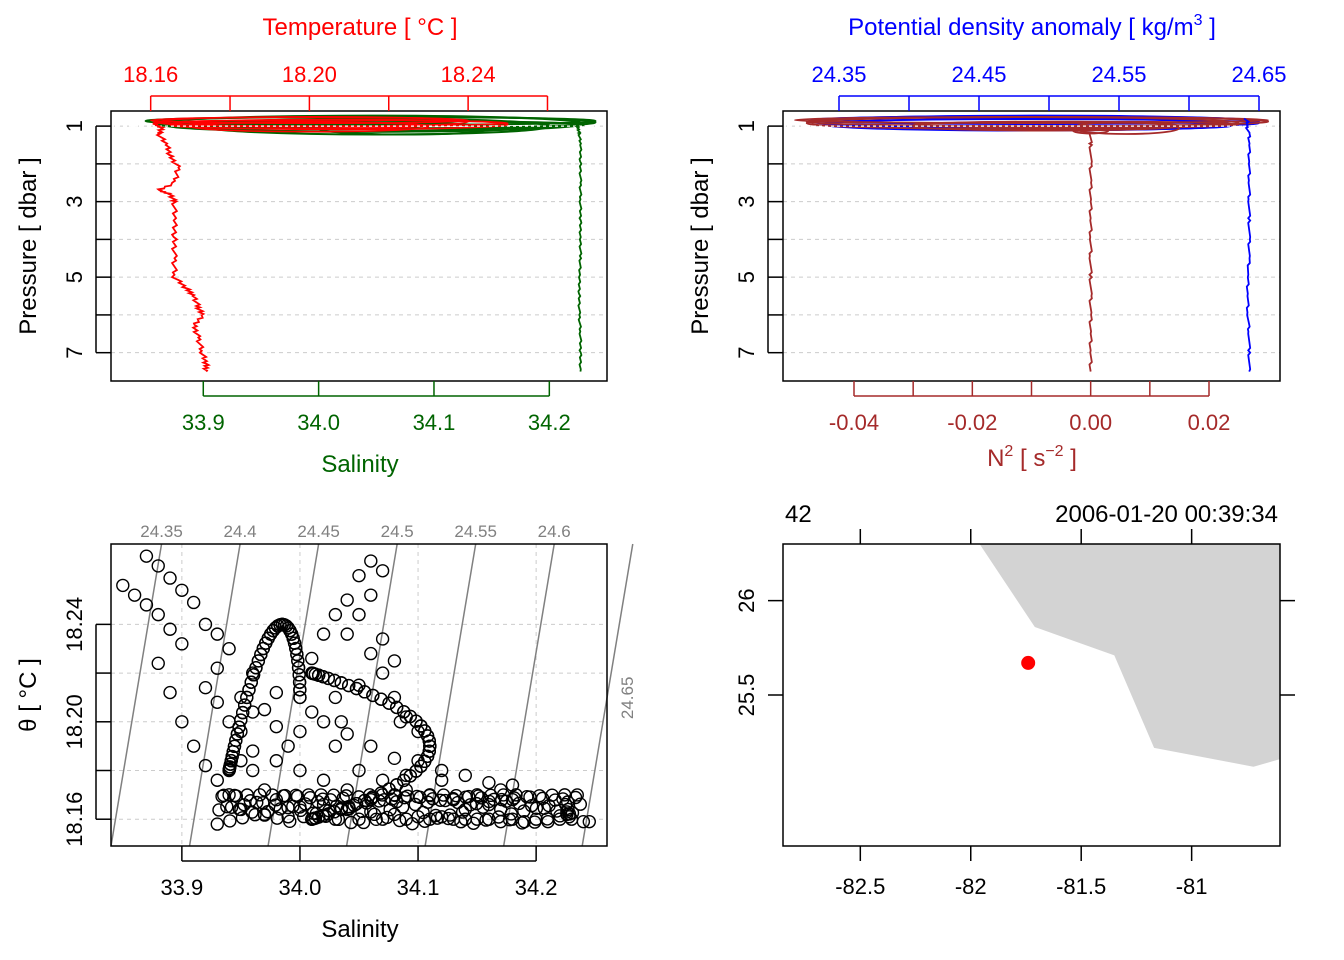  Describe the element at coordinates (360, 27) in the screenshot. I see `temperature-axis-title: Temperature [ °C ]` at that location.